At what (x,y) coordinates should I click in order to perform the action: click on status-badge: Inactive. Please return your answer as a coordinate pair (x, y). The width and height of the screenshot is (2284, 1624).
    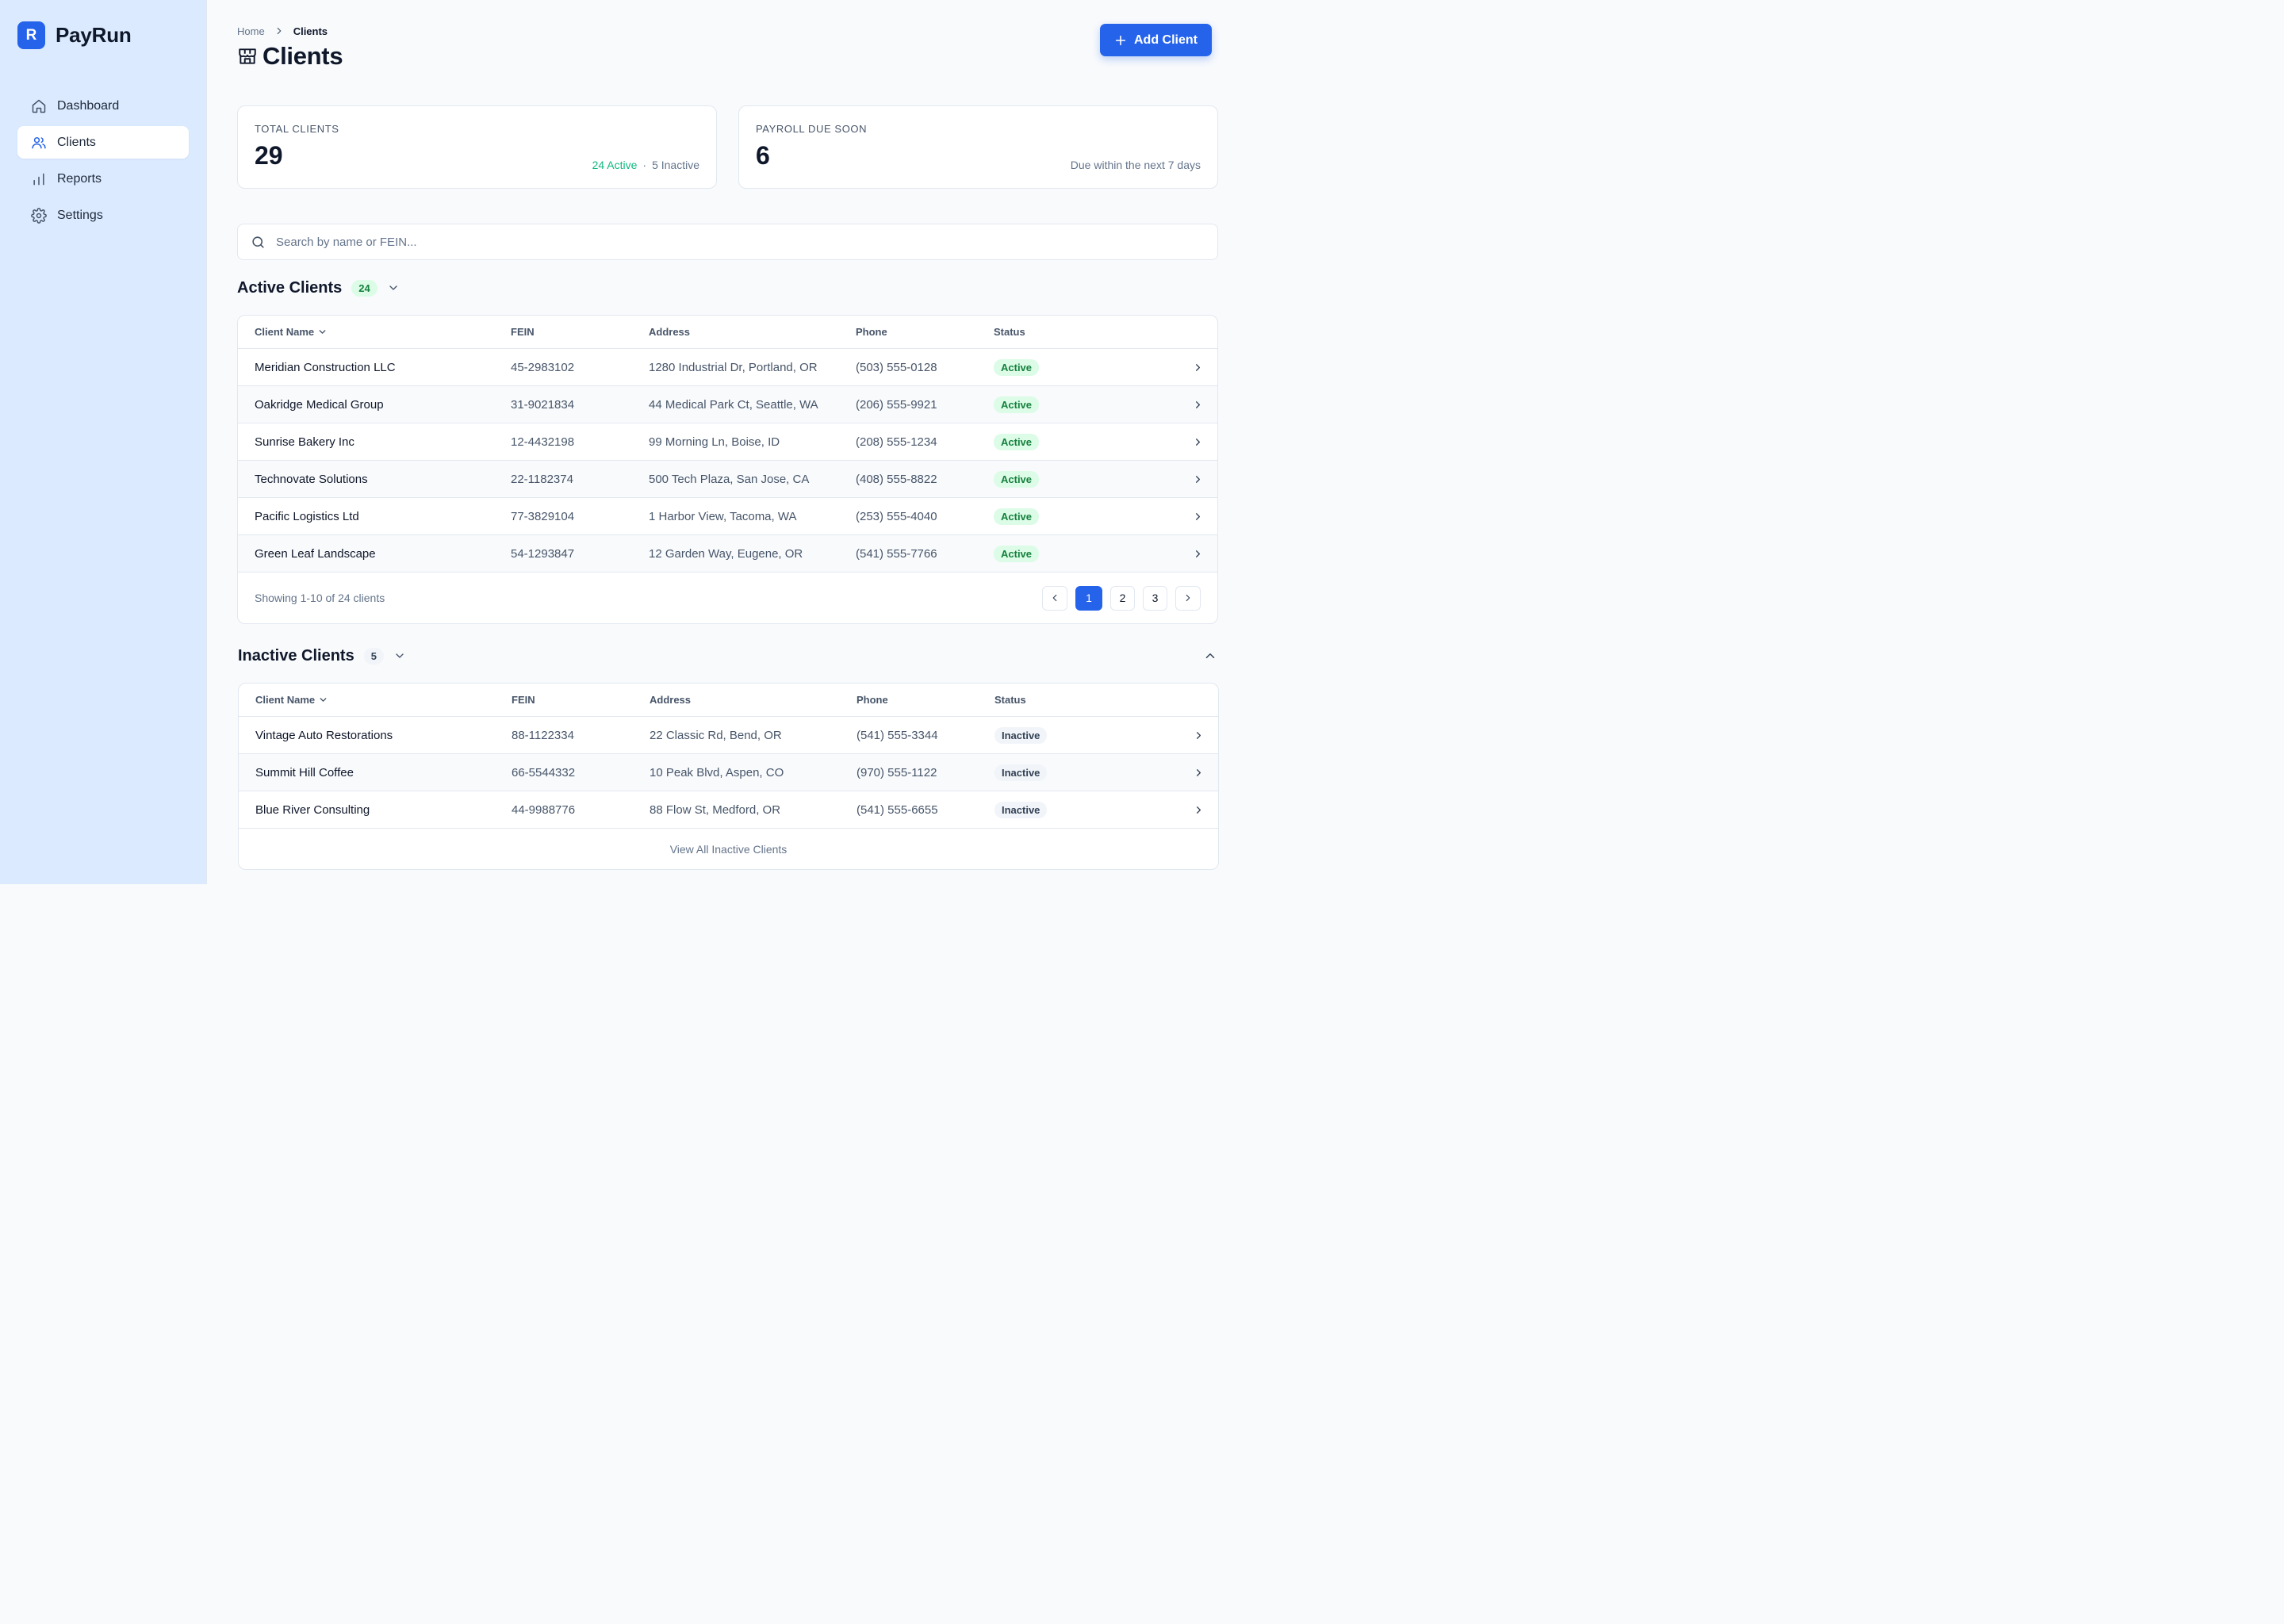
    Looking at the image, I should click on (1021, 735).